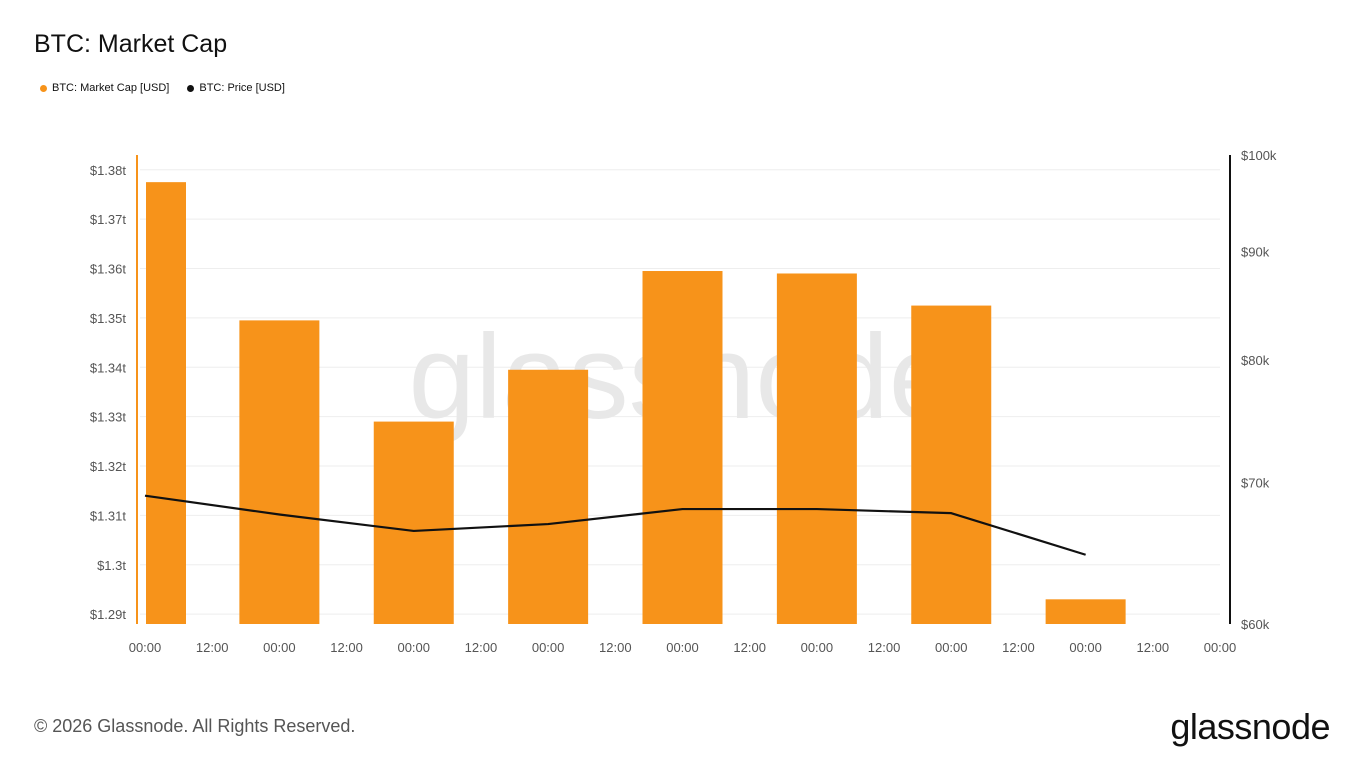 This screenshot has height=768, width=1366. I want to click on chart-title: BTC: Market Cap, so click(131, 44).